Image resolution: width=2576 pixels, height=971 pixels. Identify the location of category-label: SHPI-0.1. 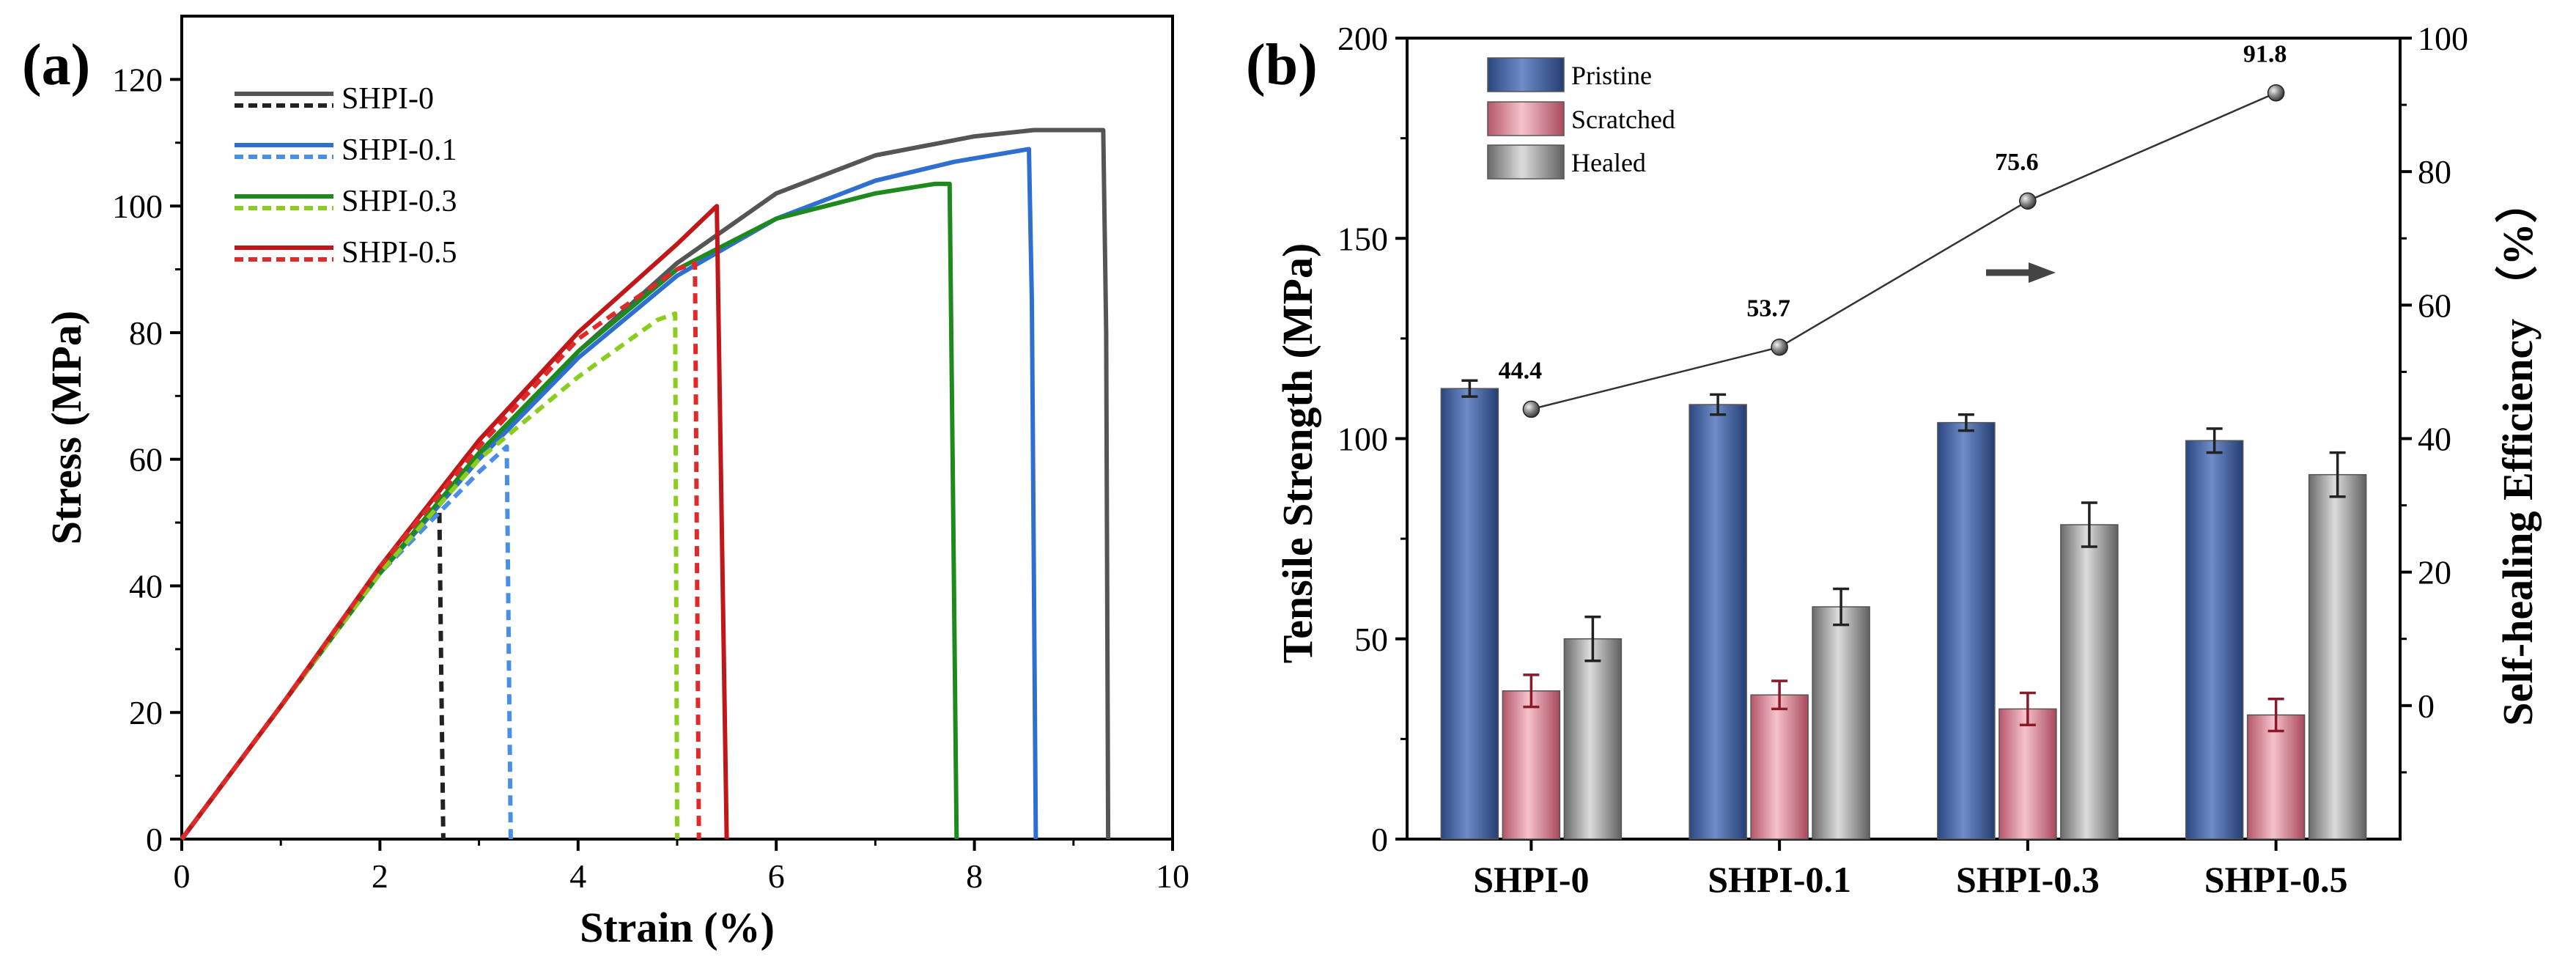
(1779, 879).